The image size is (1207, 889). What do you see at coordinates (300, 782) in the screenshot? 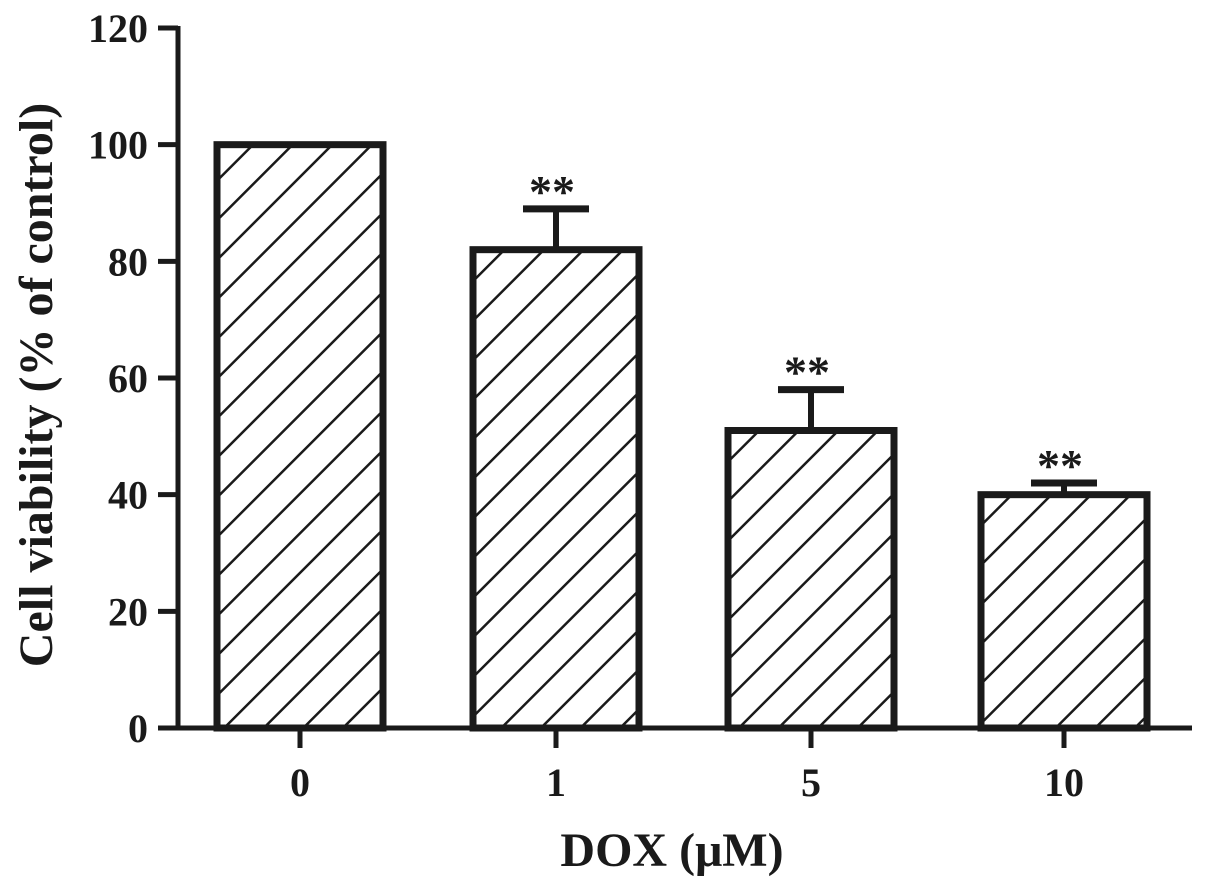
I see `x-tick-label: 0` at bounding box center [300, 782].